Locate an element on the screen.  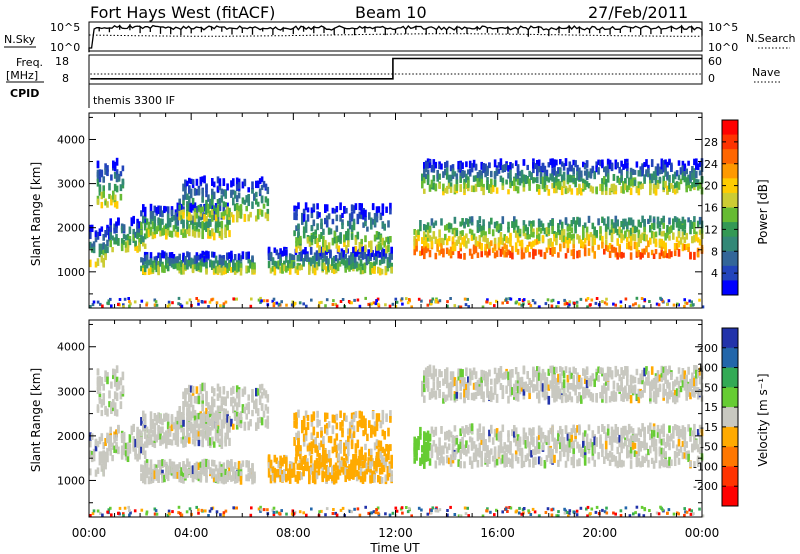
freq-tick-top: 18 is located at coordinates (62, 61).